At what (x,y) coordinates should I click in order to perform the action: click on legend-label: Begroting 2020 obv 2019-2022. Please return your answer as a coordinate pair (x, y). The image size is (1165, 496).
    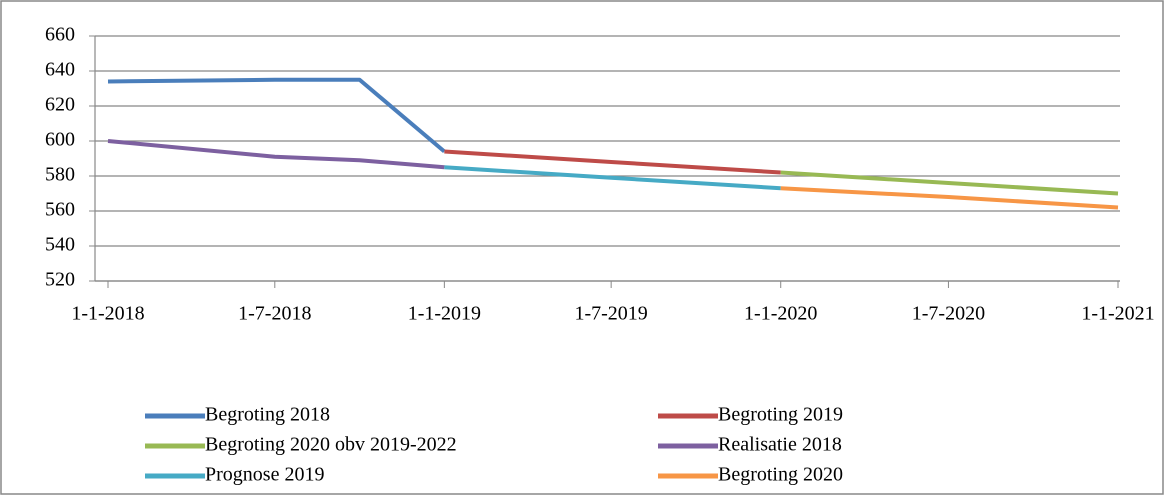
    Looking at the image, I should click on (331, 445).